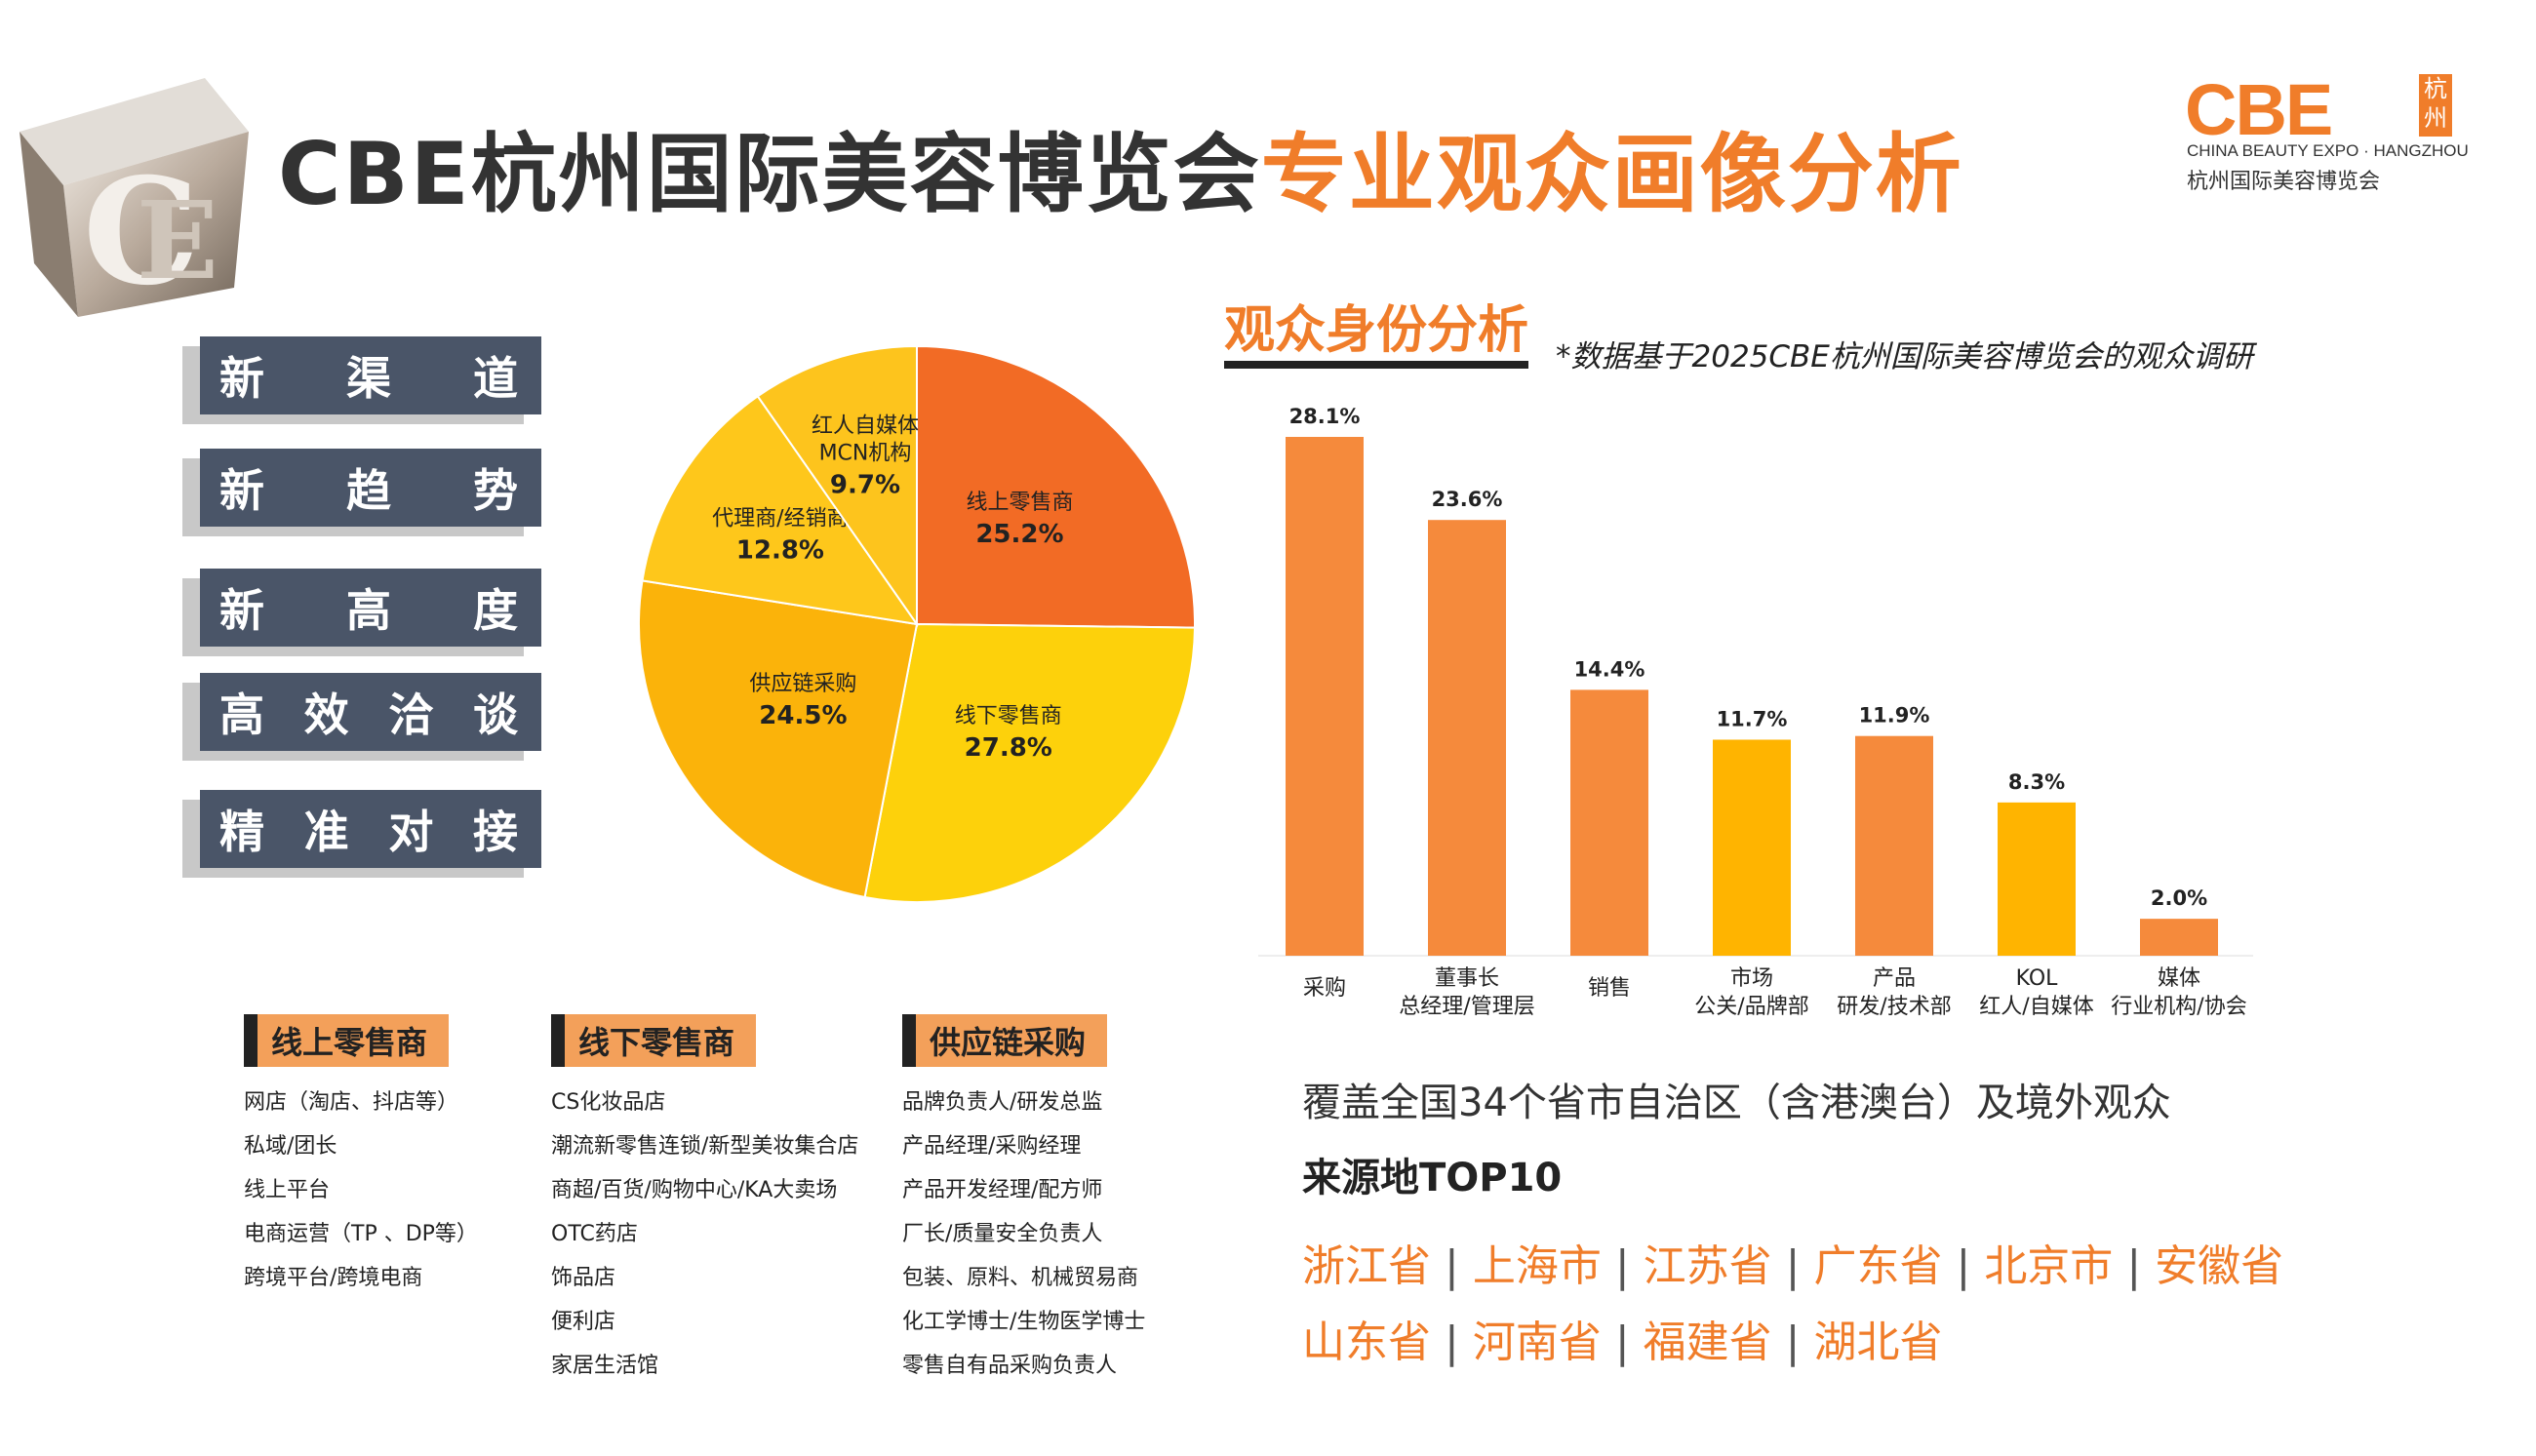  Describe the element at coordinates (1905, 356) in the screenshot. I see `bar-chart-note: *数据基于2025CBE杭州国际美容博览会的观众调研` at that location.